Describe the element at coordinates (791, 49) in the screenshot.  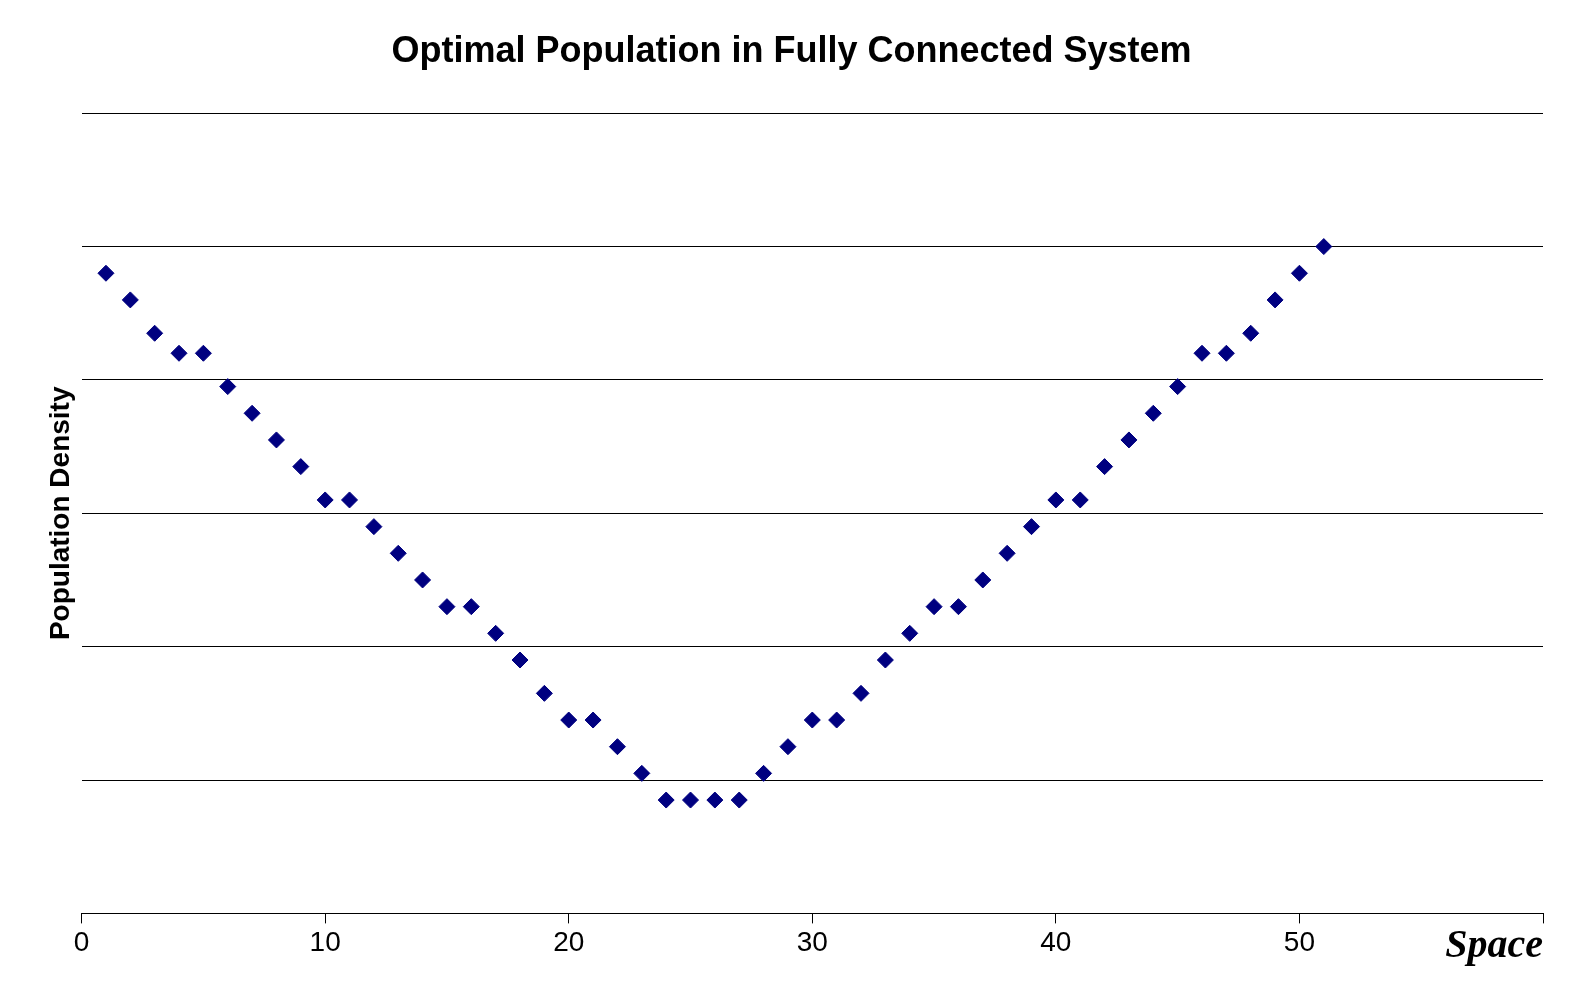
I see `chart-title: Optimal Population in Fully Connected System` at that location.